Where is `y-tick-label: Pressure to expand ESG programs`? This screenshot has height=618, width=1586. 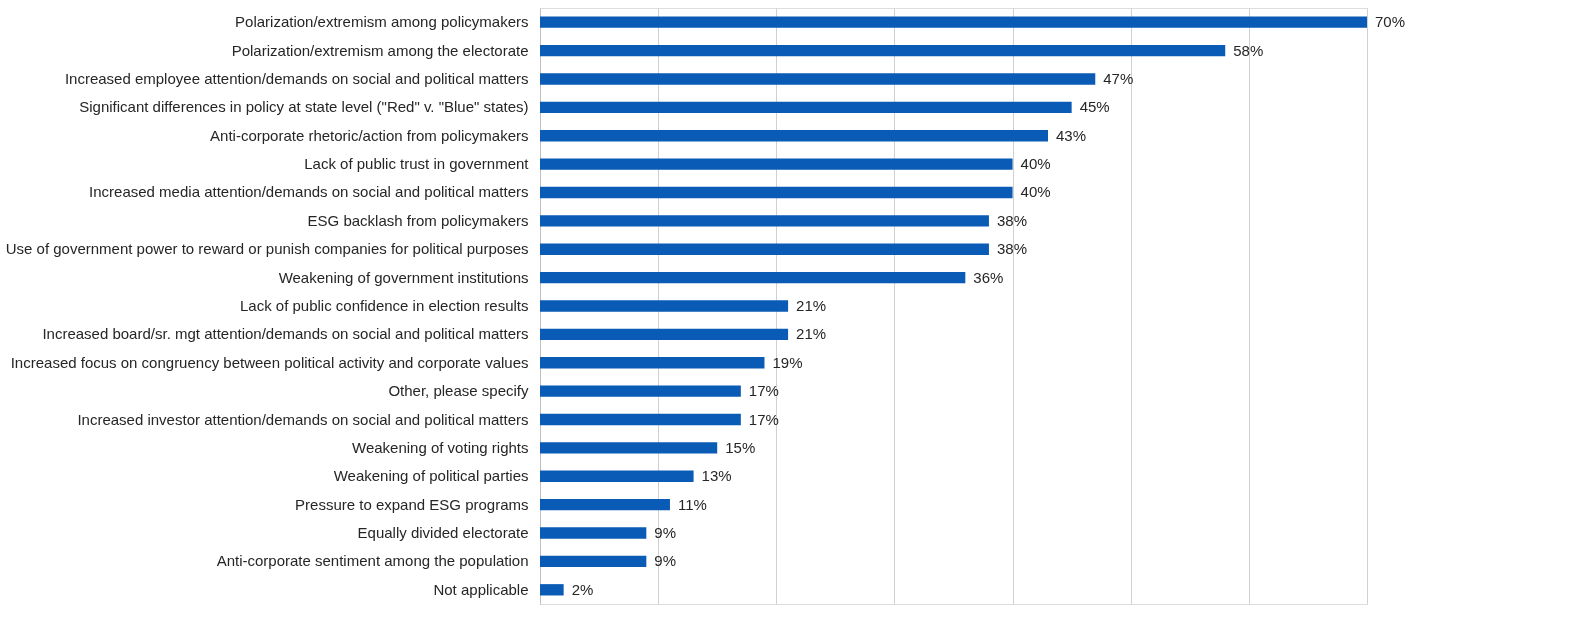 y-tick-label: Pressure to expand ESG programs is located at coordinates (412, 504).